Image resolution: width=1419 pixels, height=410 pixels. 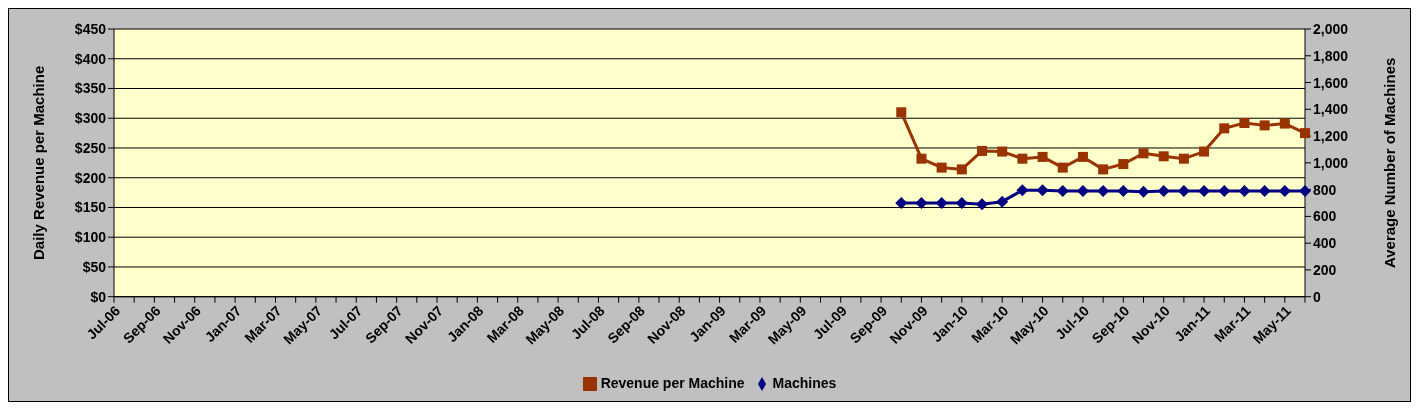 What do you see at coordinates (94, 266) in the screenshot?
I see `y-tick-label: $50` at bounding box center [94, 266].